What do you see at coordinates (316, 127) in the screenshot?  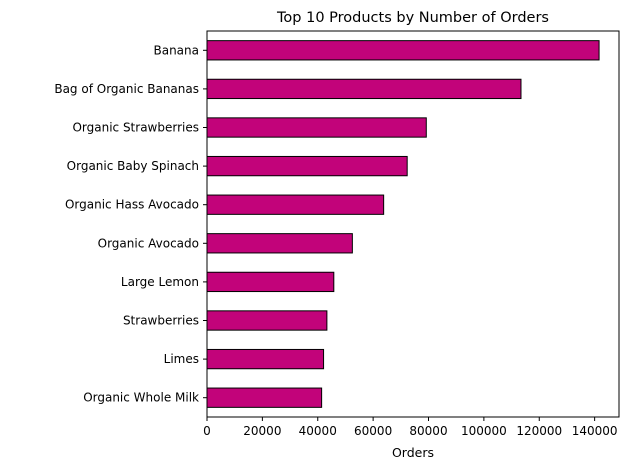 I see `bar-organic-strawberries` at bounding box center [316, 127].